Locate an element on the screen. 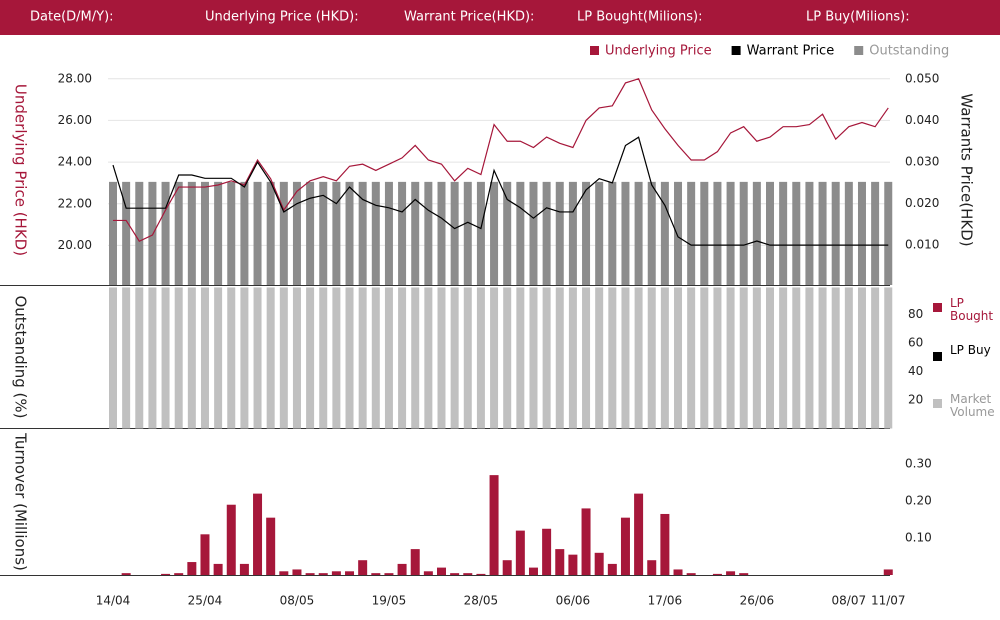 The width and height of the screenshot is (1000, 620). x-tick-label: 17/06 is located at coordinates (665, 601).